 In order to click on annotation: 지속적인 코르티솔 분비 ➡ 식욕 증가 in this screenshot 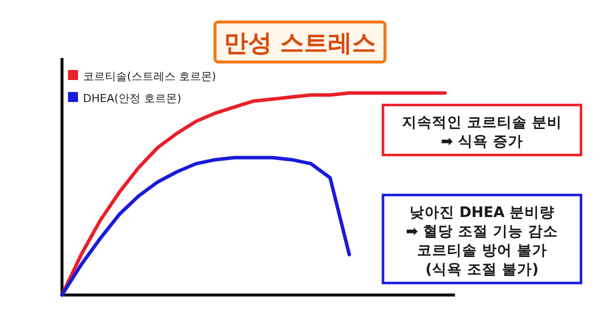, I will do `click(482, 132)`.